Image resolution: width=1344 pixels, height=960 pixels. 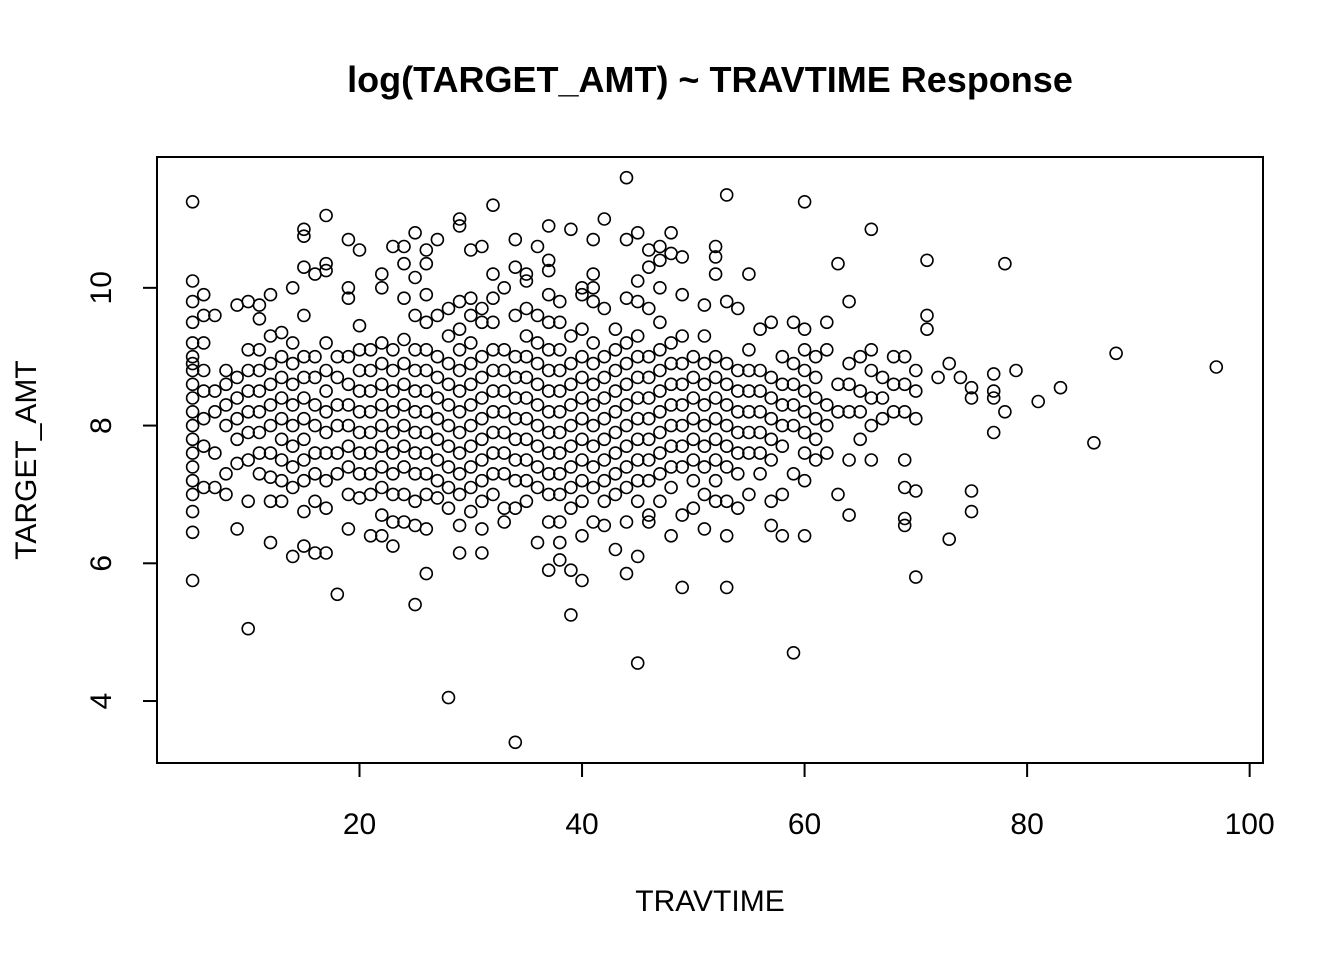 I want to click on x-tick-label: 60, so click(x=804, y=824).